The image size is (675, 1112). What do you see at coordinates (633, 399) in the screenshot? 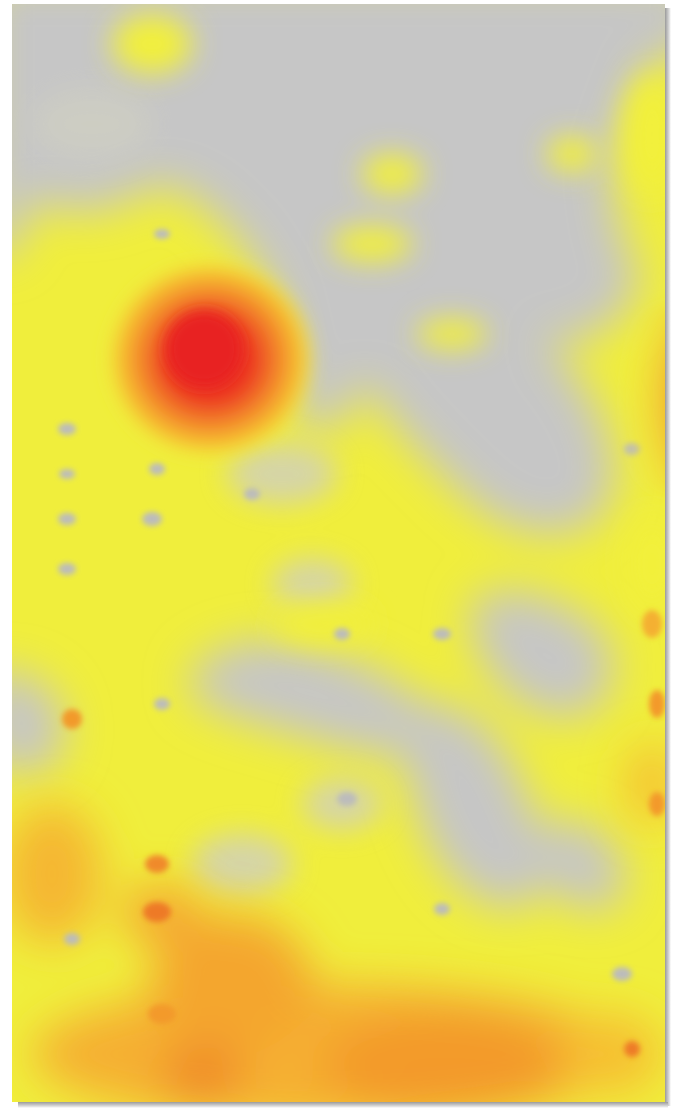
I see `hotspot-edge` at bounding box center [633, 399].